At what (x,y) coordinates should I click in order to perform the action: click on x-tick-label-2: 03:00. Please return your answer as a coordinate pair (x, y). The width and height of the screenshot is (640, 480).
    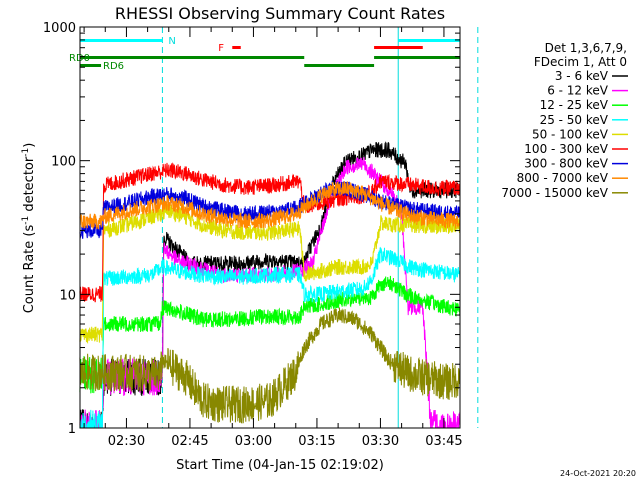
    Looking at the image, I should click on (253, 441).